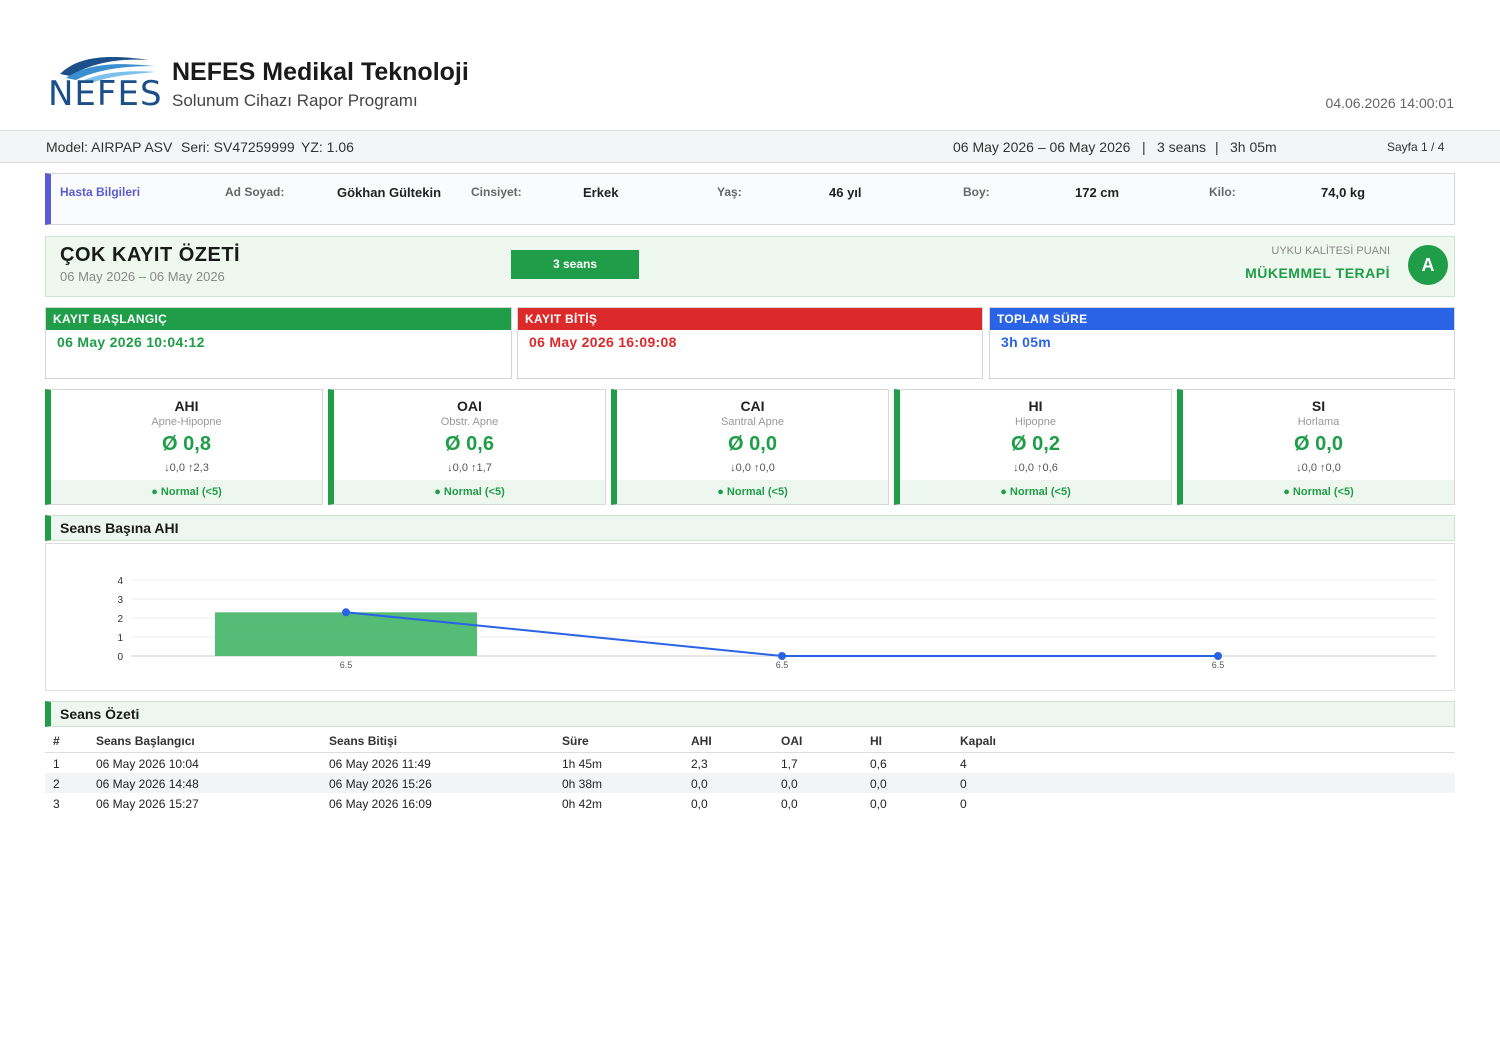 This screenshot has height=1059, width=1500. What do you see at coordinates (978, 741) in the screenshot?
I see `col-header: Kapalı` at bounding box center [978, 741].